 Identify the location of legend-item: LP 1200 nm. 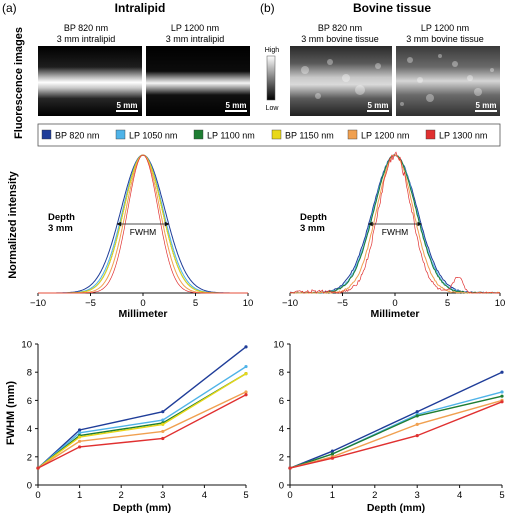
(378, 135).